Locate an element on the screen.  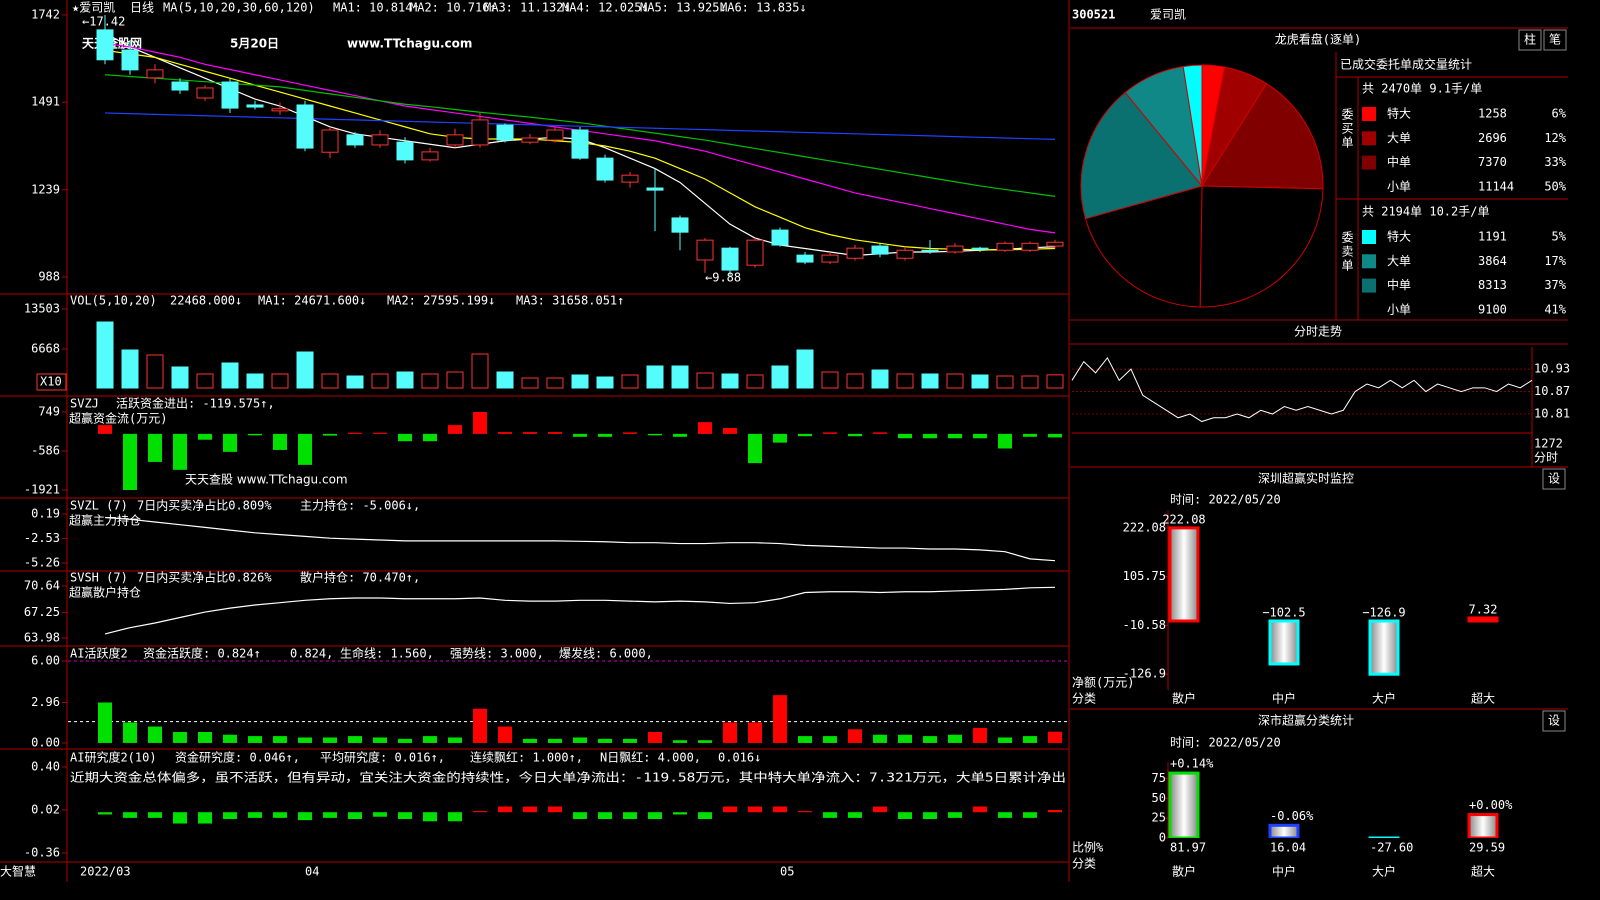
bar is located at coordinates (1483, 619).